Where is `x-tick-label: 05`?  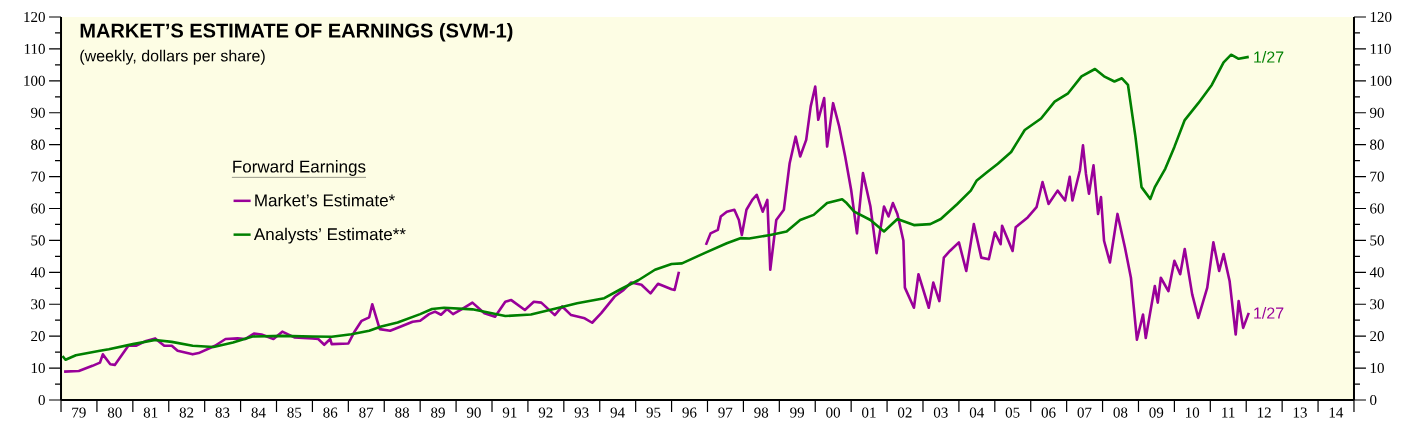
x-tick-label: 05 is located at coordinates (1012, 412).